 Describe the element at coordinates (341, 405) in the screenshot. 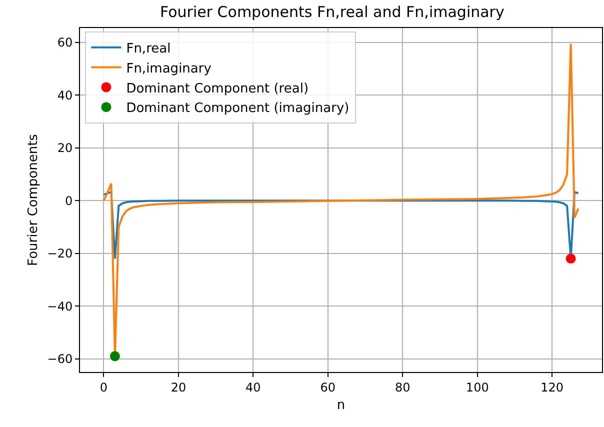

I see `x-axis-title: n` at that location.